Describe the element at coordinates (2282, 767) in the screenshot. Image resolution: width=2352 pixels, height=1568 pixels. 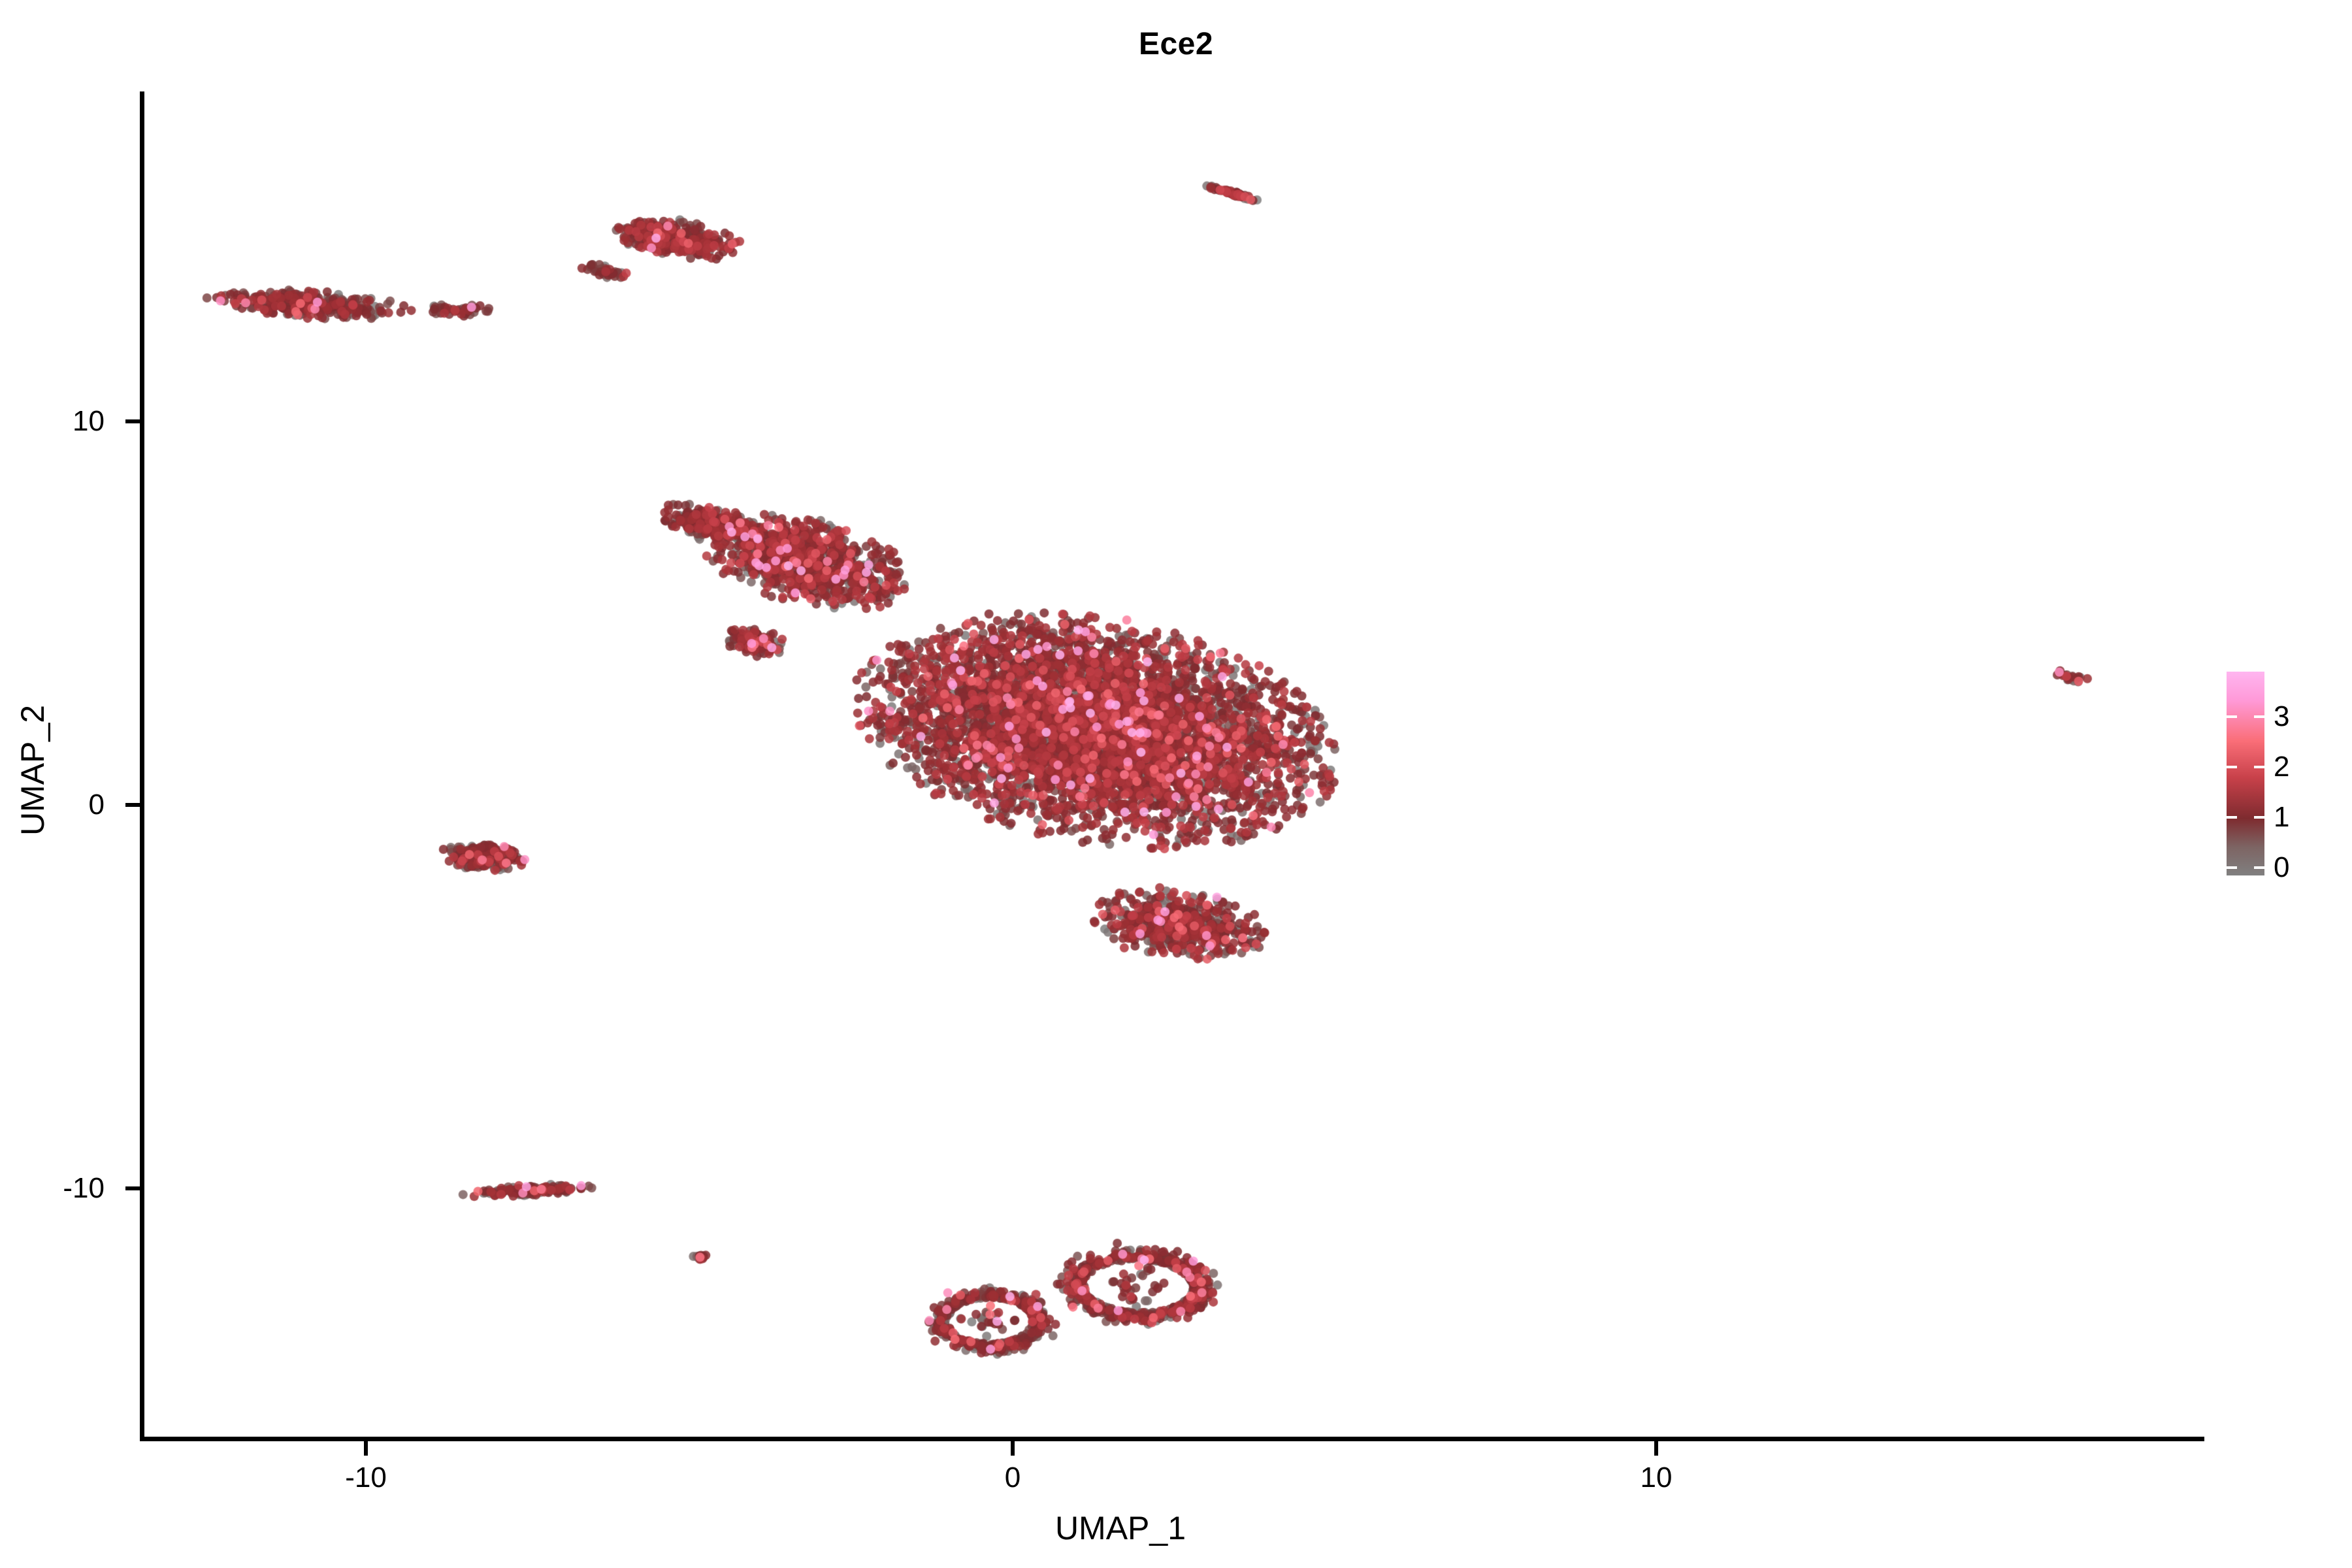
I see `colorbar-label-2: 2` at that location.